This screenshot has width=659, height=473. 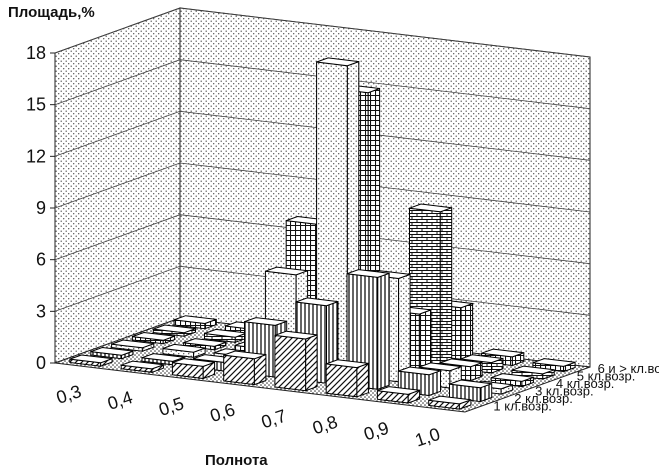 I want to click on x-tick-label: 0,7, so click(x=274, y=419).